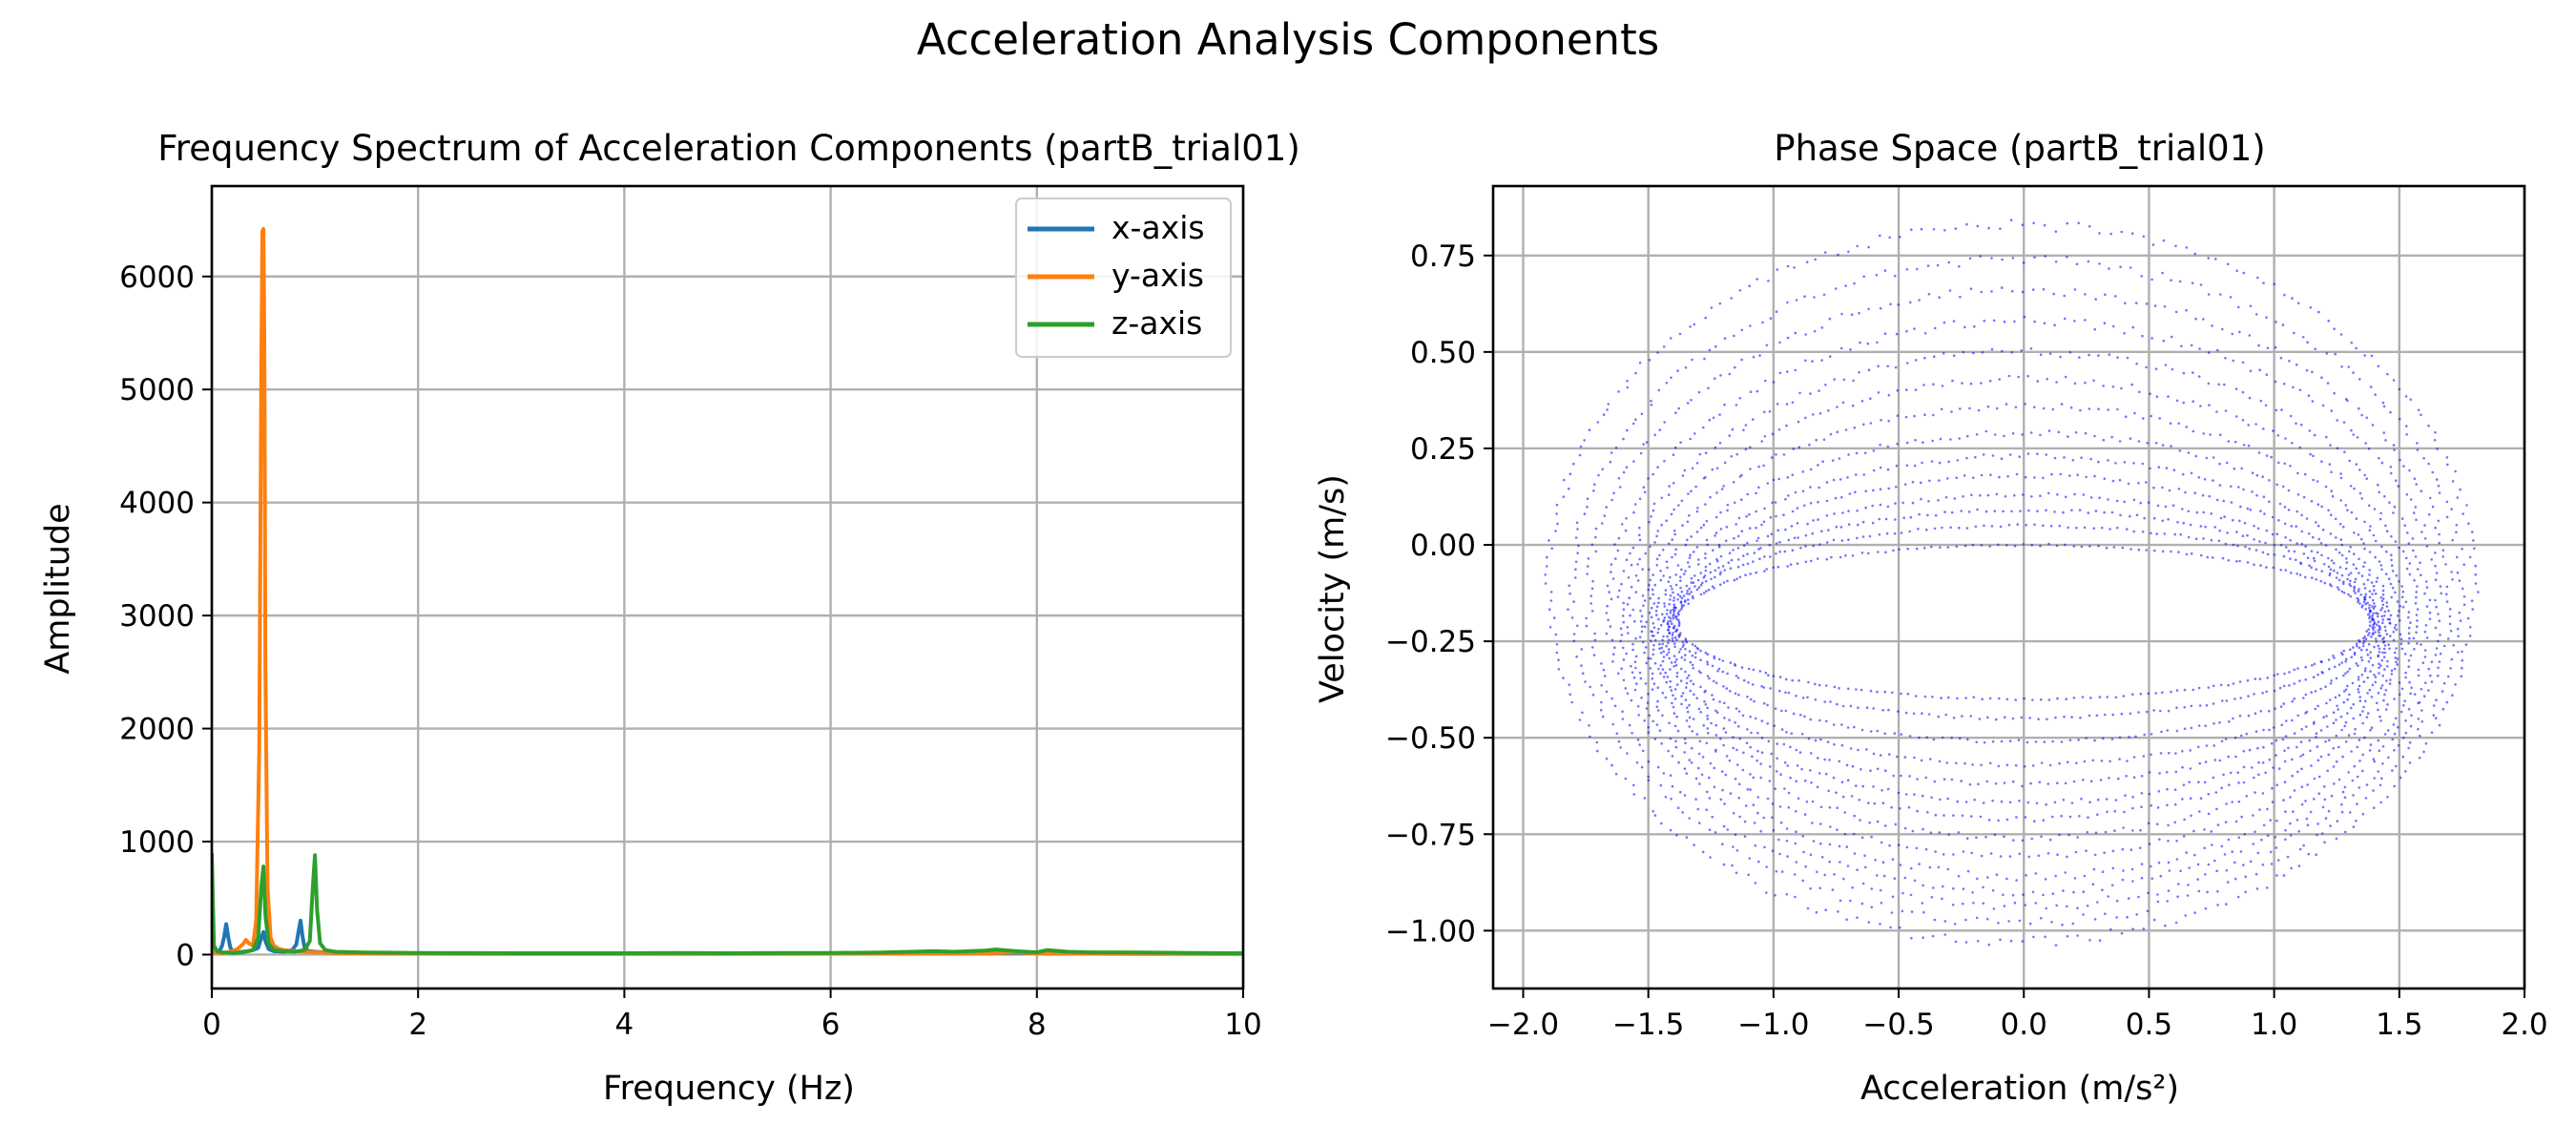  I want to click on phase-space-ylabel: Velocity (m/s), so click(1333, 588).